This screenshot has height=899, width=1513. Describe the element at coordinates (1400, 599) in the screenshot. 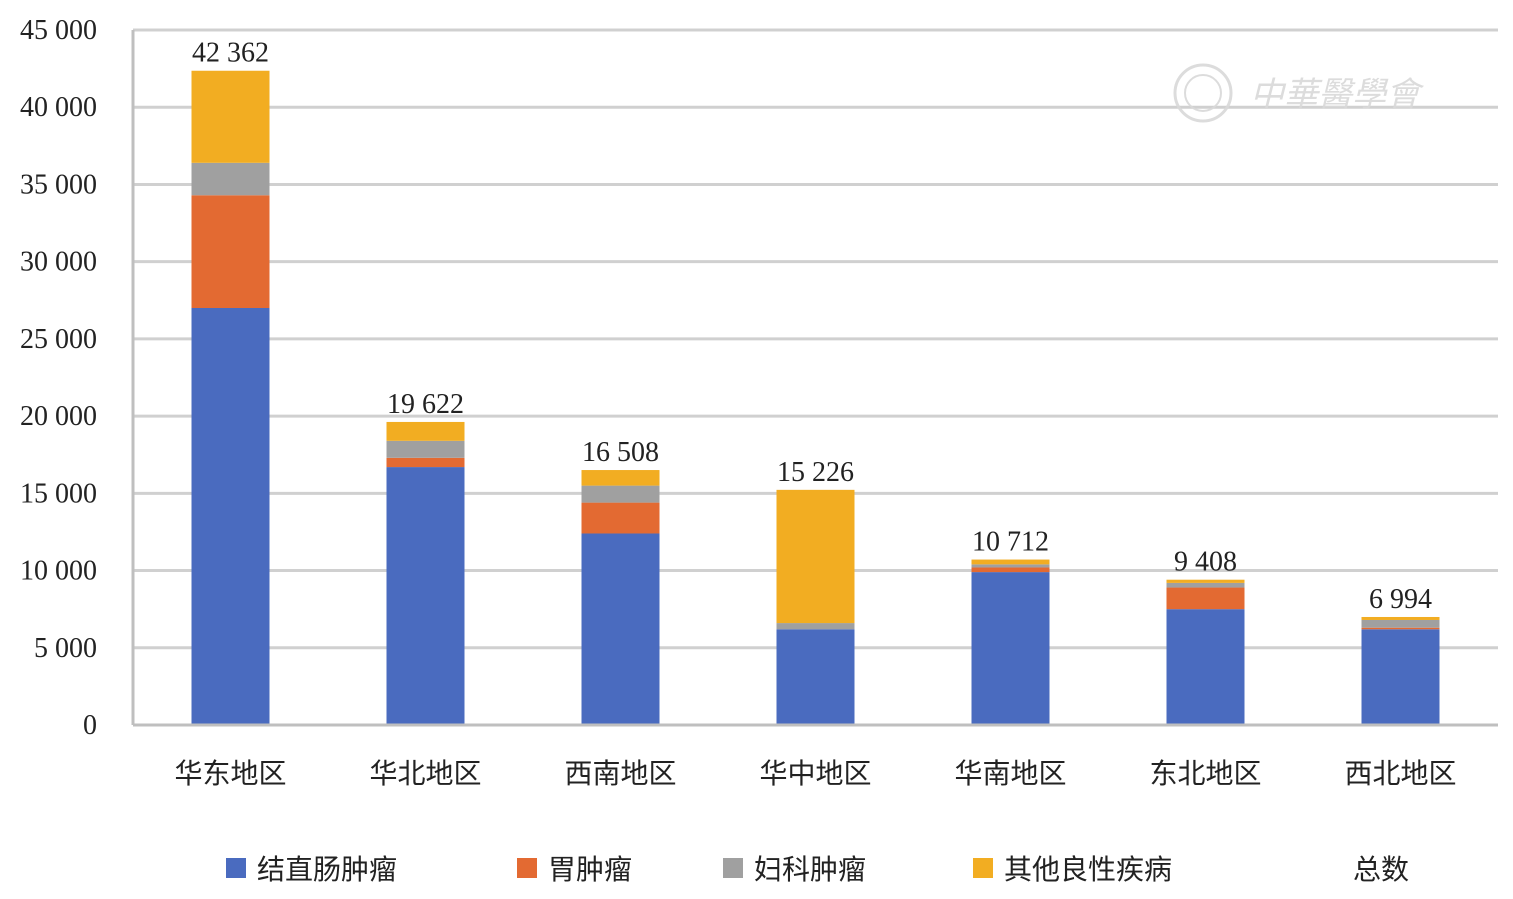

I see `total-label: 6 994` at that location.